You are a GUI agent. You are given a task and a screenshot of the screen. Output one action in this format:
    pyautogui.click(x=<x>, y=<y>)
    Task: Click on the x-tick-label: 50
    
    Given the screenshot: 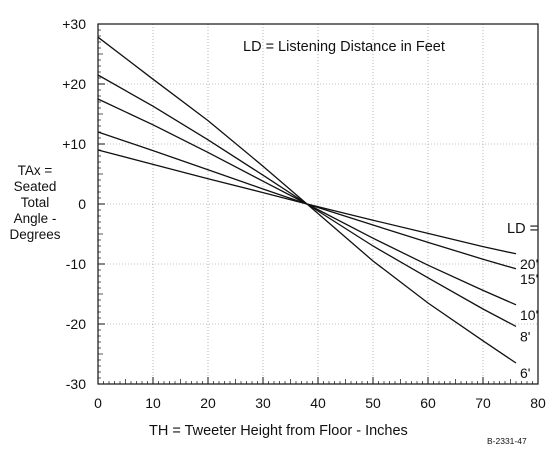 What is the action you would take?
    pyautogui.click(x=373, y=403)
    